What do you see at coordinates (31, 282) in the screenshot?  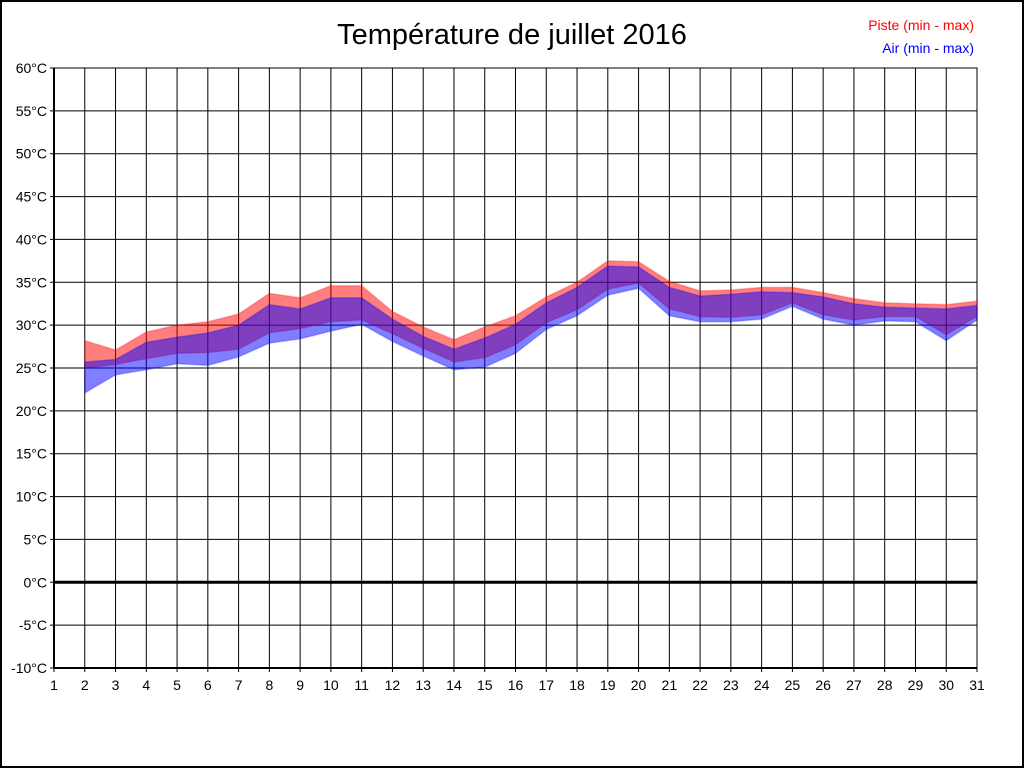 I see `y-tick-label: 35°C` at bounding box center [31, 282].